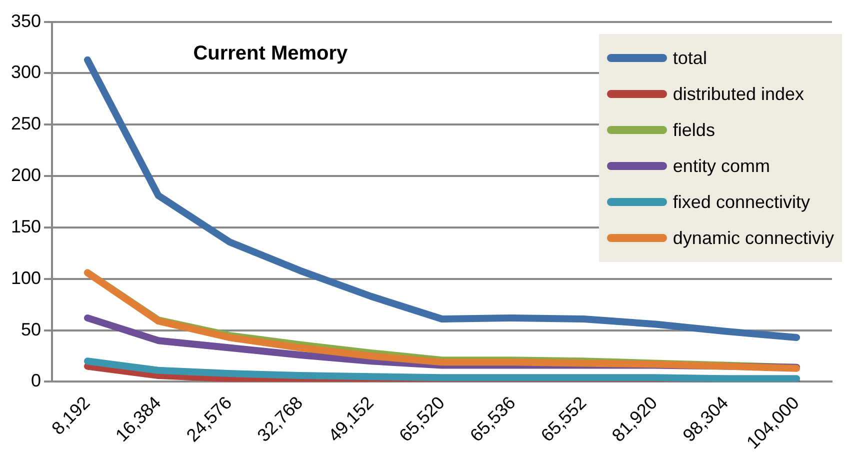 Image resolution: width=860 pixels, height=465 pixels. What do you see at coordinates (26, 226) in the screenshot?
I see `y-tick-label: 150` at bounding box center [26, 226].